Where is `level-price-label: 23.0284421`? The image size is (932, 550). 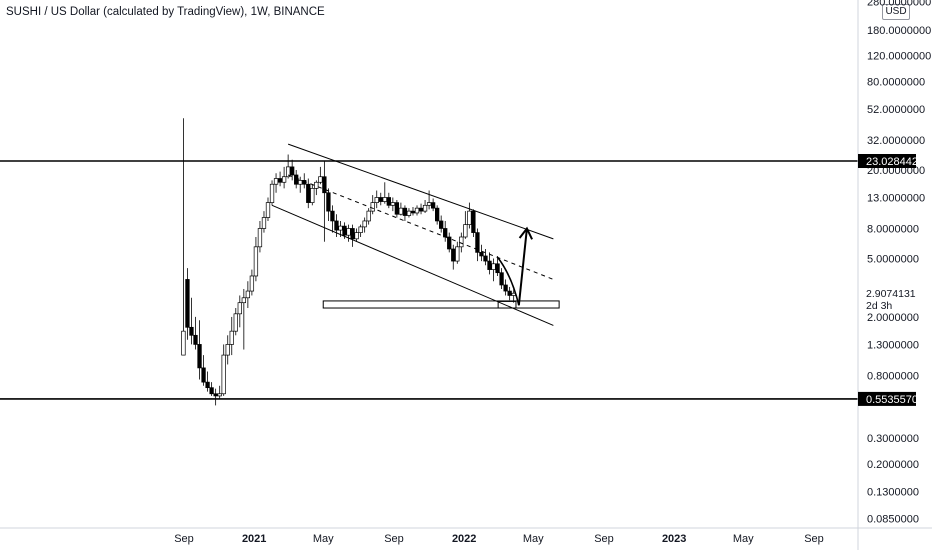
level-price-label: 23.0284421 is located at coordinates (895, 162).